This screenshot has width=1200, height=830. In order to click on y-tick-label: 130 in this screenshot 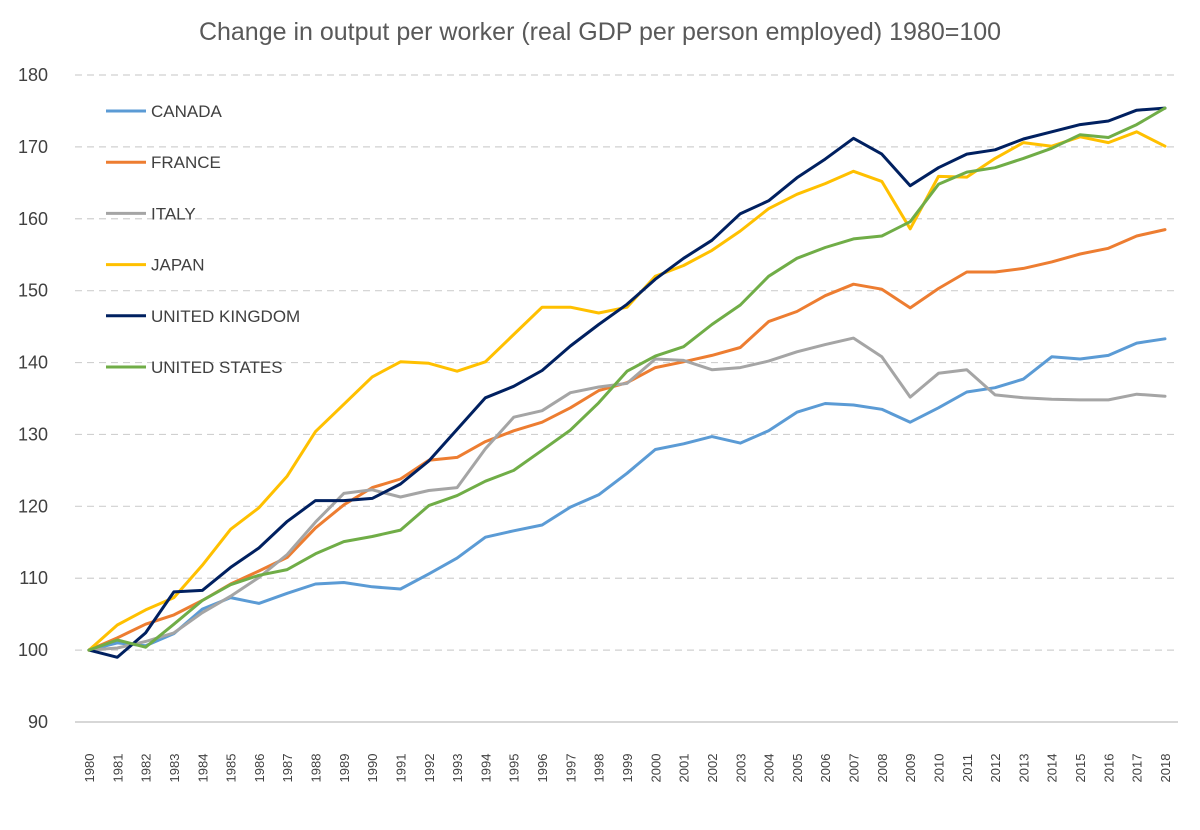, I will do `click(33, 434)`.